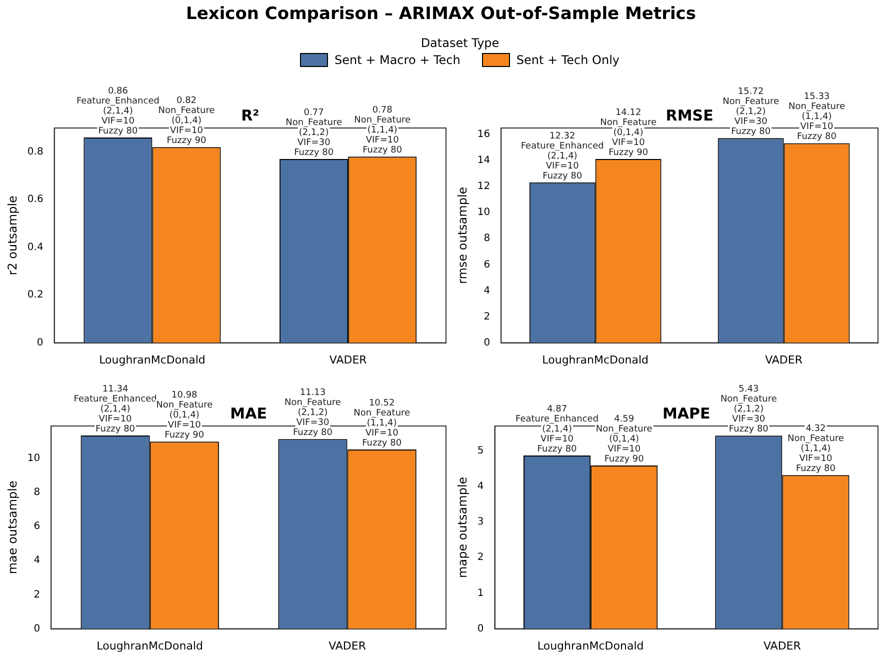 This screenshot has width=882, height=658. I want to click on y-axis-title: mape outsample, so click(462, 527).